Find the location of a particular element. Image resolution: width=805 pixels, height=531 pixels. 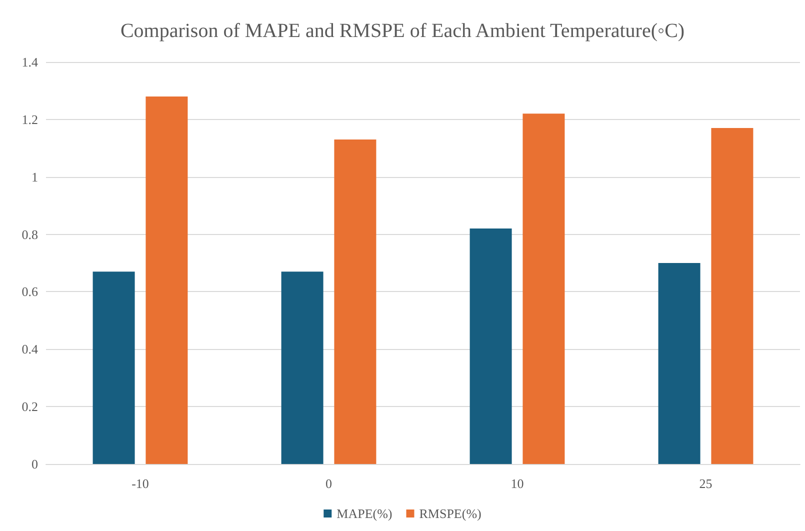

legend-label: MAPE(%) is located at coordinates (364, 513).